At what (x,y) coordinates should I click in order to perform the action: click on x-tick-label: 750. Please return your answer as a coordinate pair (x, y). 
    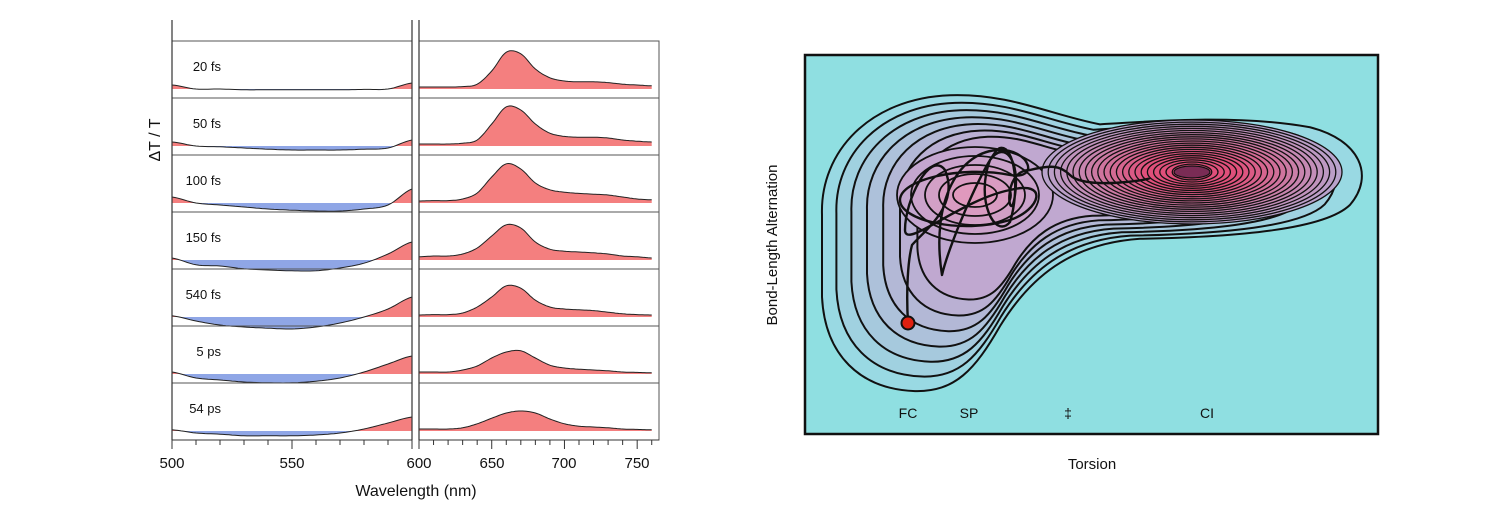
    Looking at the image, I should click on (636, 463).